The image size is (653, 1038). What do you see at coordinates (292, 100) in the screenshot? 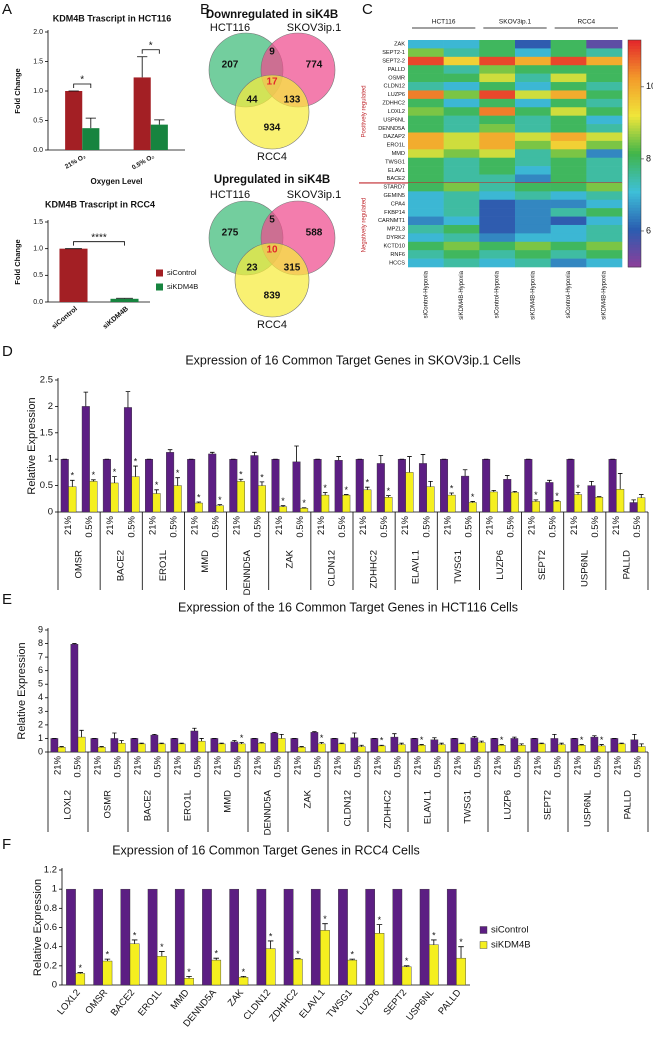
I see `venn-count: 133` at bounding box center [292, 100].